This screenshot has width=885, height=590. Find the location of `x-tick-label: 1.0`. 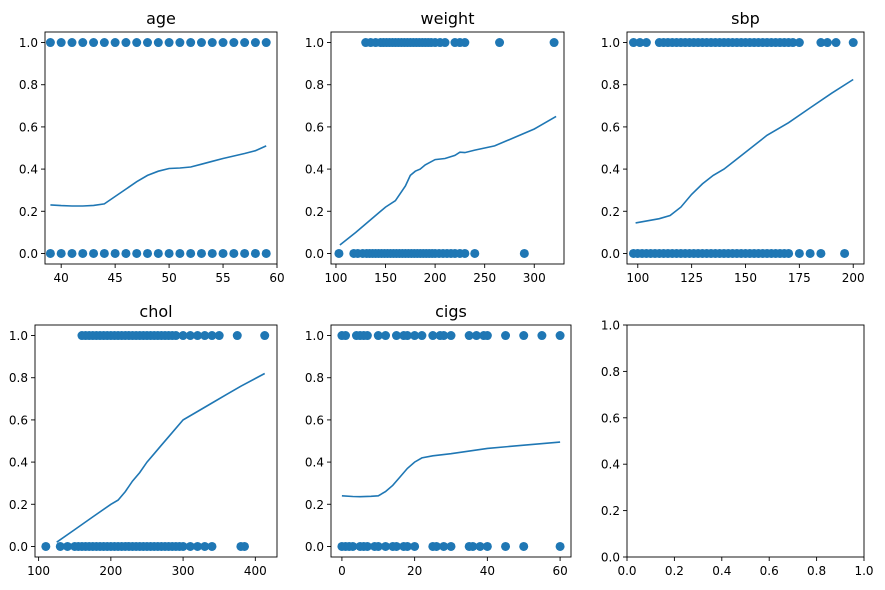

x-tick-label: 1.0 is located at coordinates (863, 571).